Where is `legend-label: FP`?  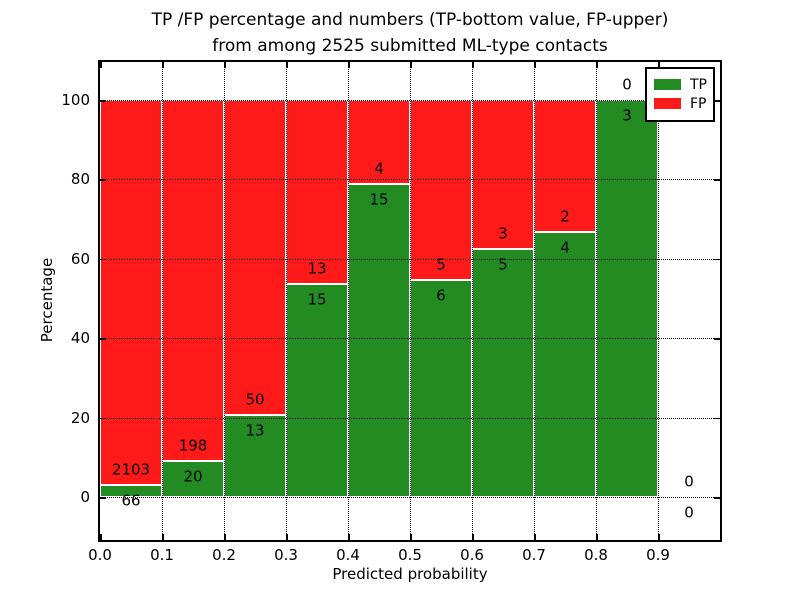 legend-label: FP is located at coordinates (698, 103).